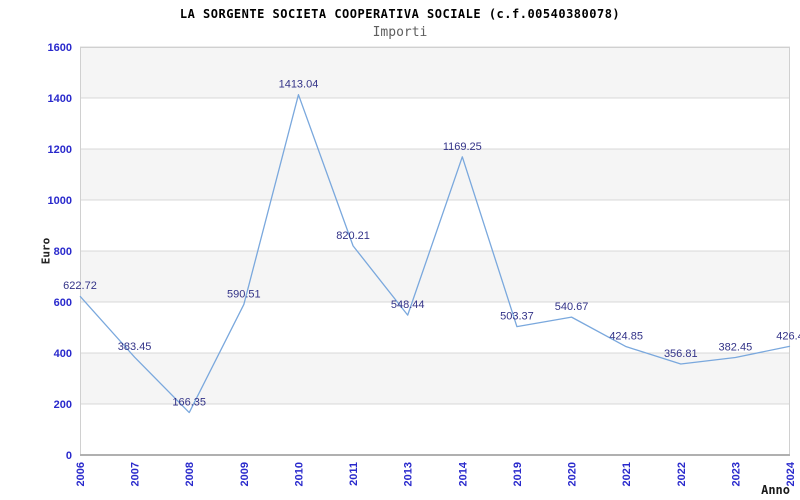 The width and height of the screenshot is (800, 500). What do you see at coordinates (573, 474) in the screenshot?
I see `x-tick-label: 2020` at bounding box center [573, 474].